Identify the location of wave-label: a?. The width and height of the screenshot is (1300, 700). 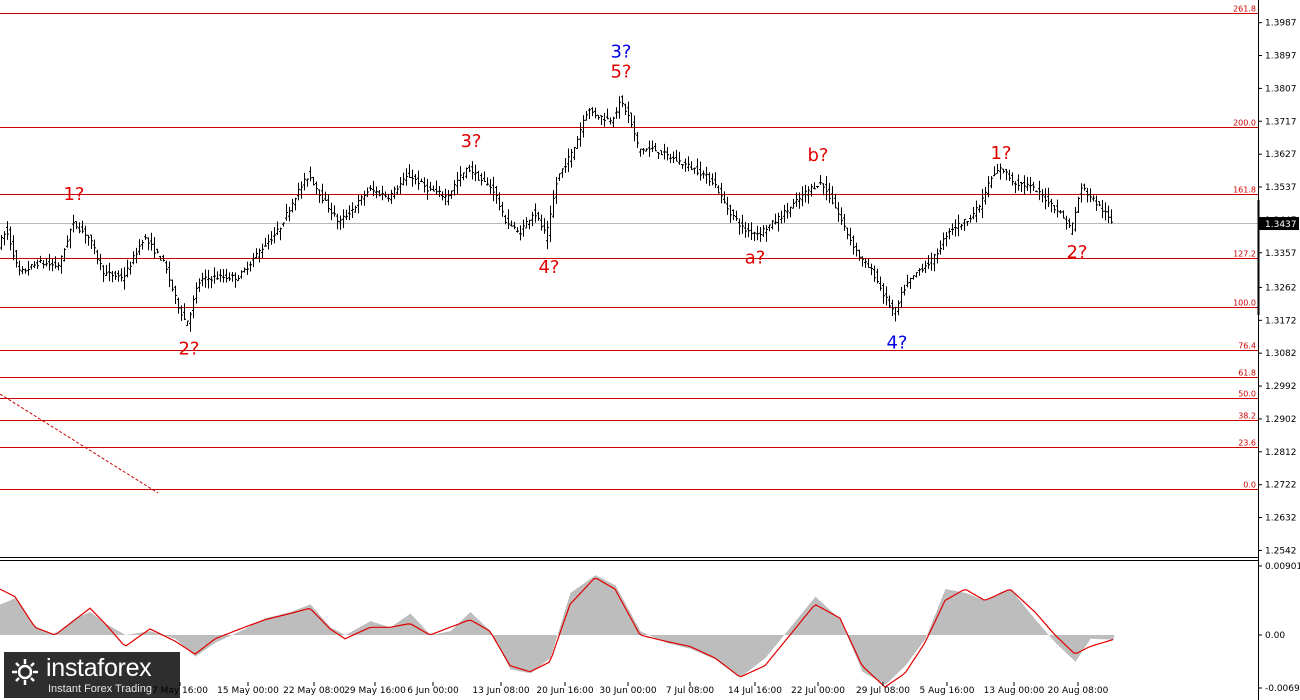
(755, 258).